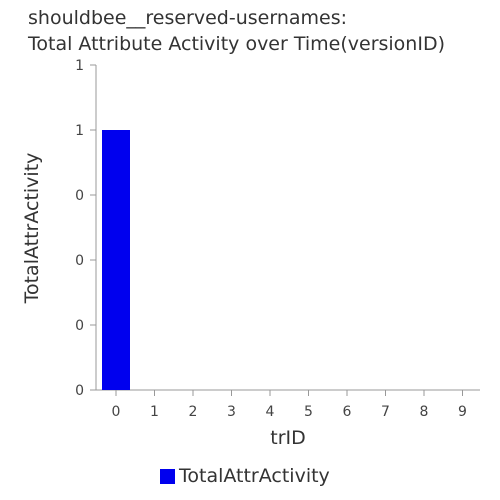 The width and height of the screenshot is (500, 500). I want to click on x-tick-label: 2, so click(193, 412).